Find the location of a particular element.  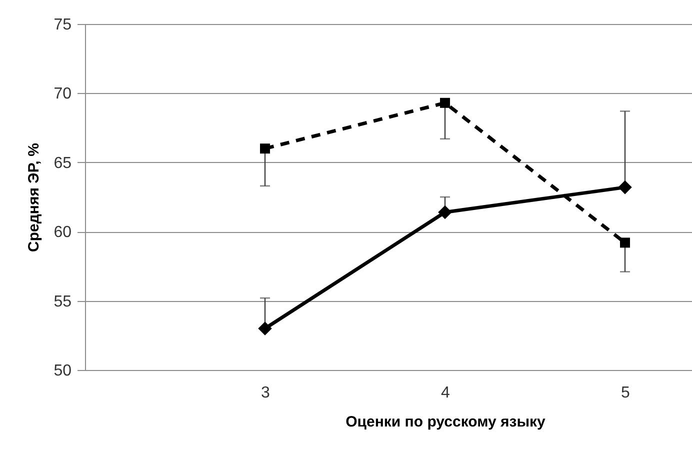

x-axis-title: Оценки по русскому языку is located at coordinates (446, 422).